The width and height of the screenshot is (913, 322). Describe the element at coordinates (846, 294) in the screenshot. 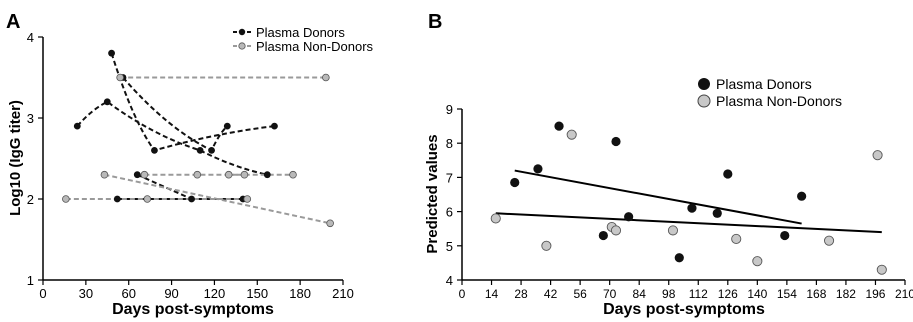

I see `panel-b-x-tick-label: 182` at that location.